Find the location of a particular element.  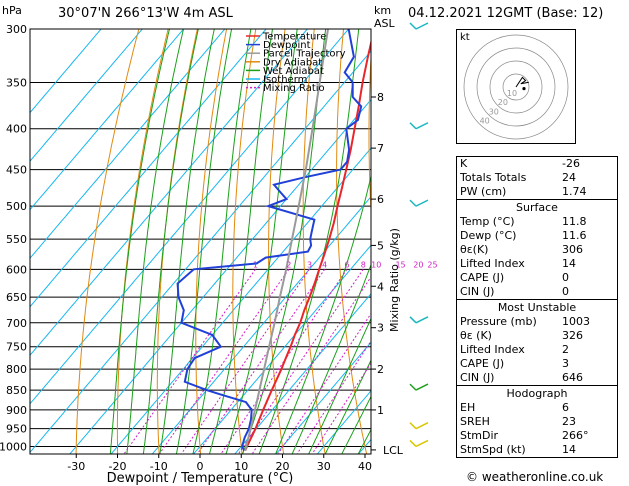

pressure-tick-label: 850 is located at coordinates (16, 390).